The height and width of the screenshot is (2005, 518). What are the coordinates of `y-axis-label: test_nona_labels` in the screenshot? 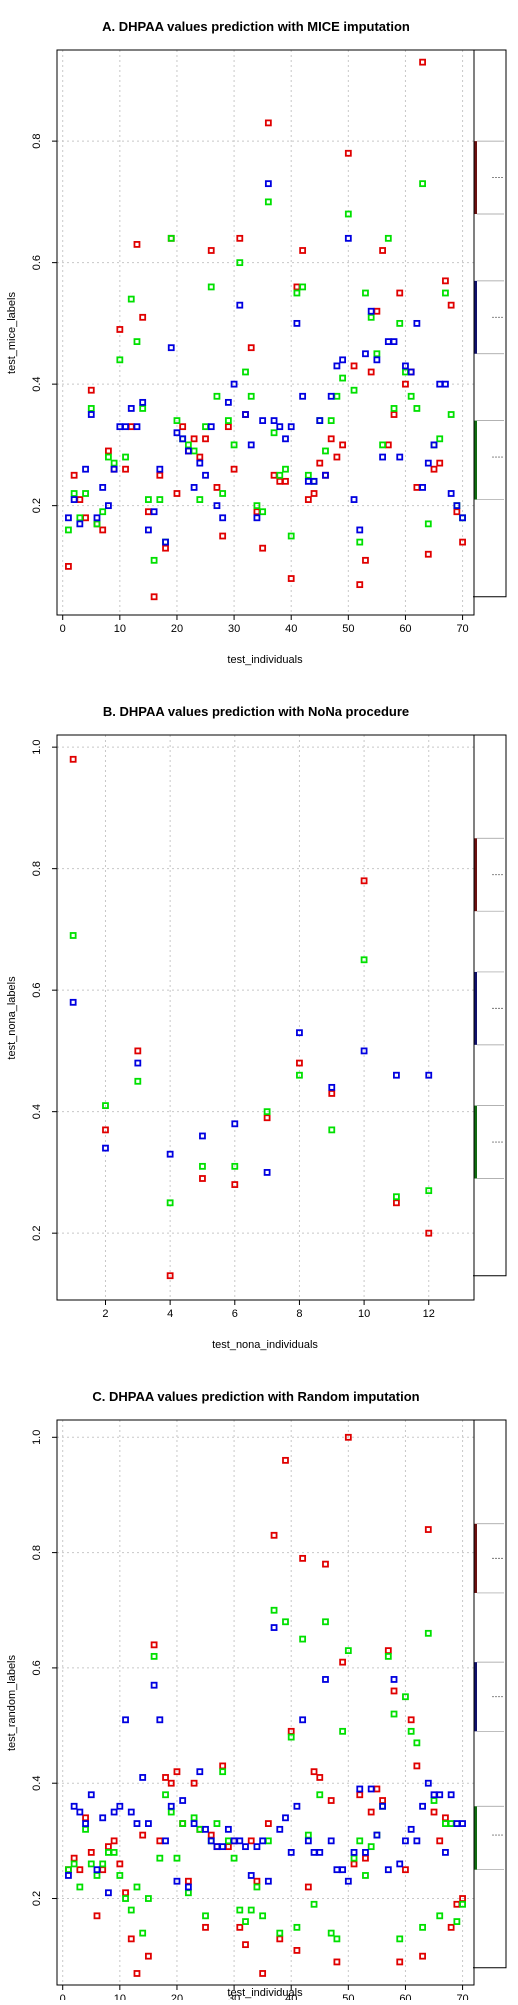 It's located at (12, 1018).